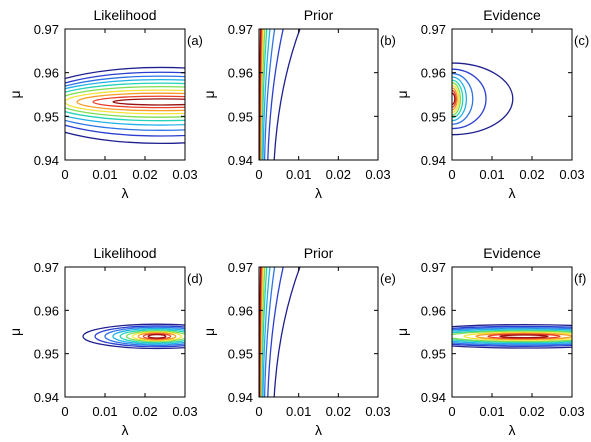 Image resolution: width=591 pixels, height=442 pixels. I want to click on panel-tag: (e), so click(388, 278).